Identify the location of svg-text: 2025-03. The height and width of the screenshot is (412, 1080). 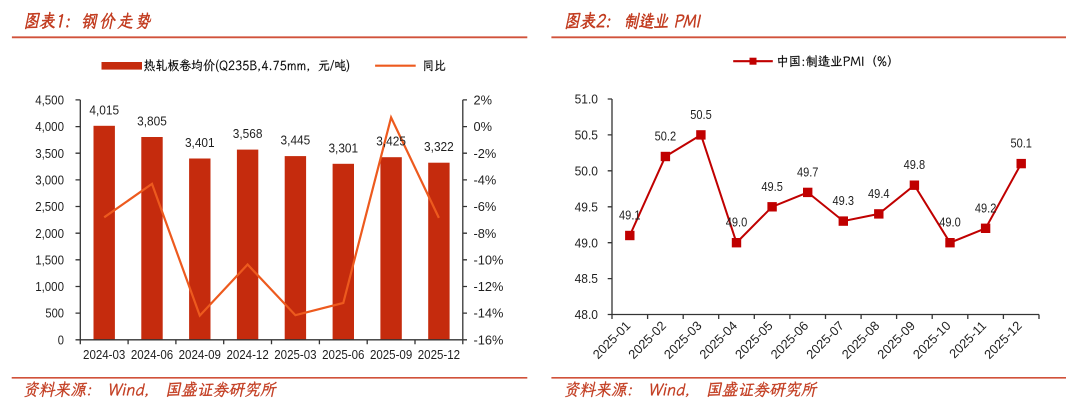
(295, 354).